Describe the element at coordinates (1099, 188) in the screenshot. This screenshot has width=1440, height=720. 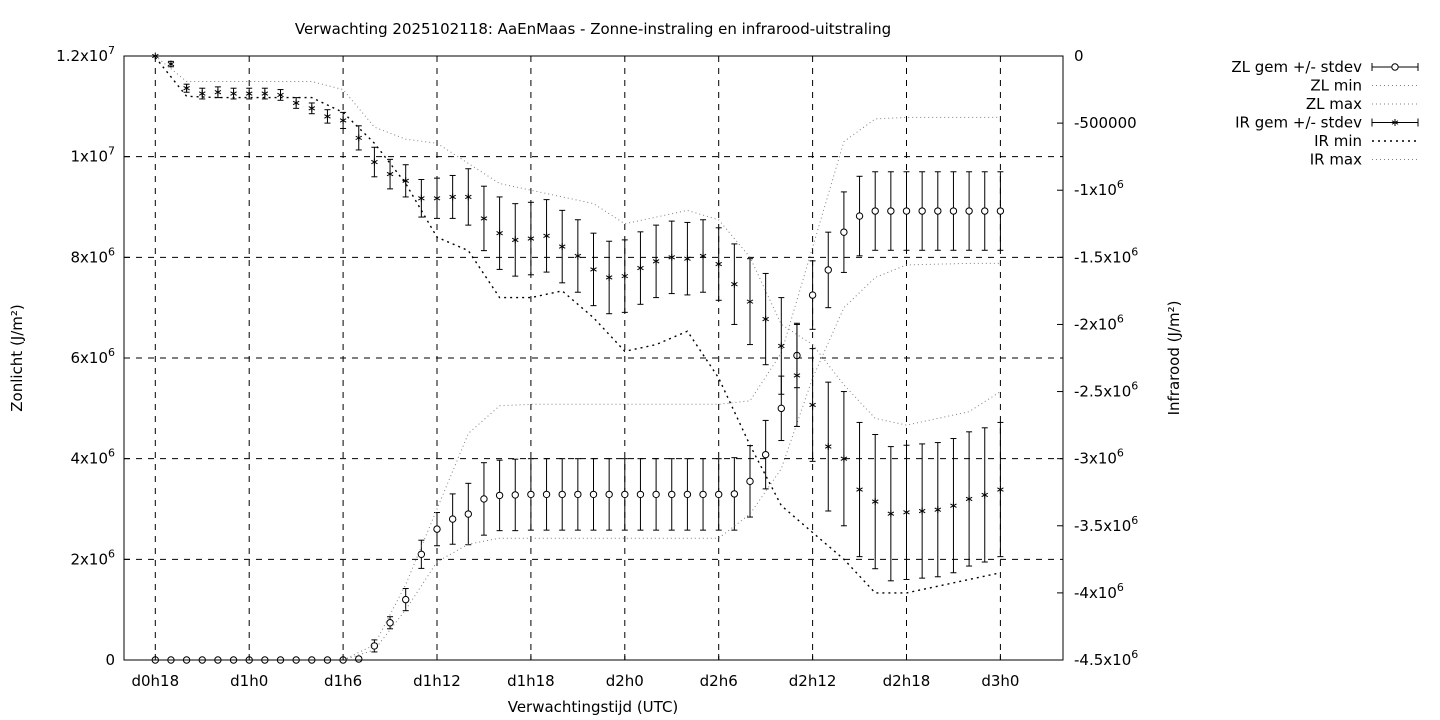
I see `y-right-tick-label: -1x10⁶` at that location.